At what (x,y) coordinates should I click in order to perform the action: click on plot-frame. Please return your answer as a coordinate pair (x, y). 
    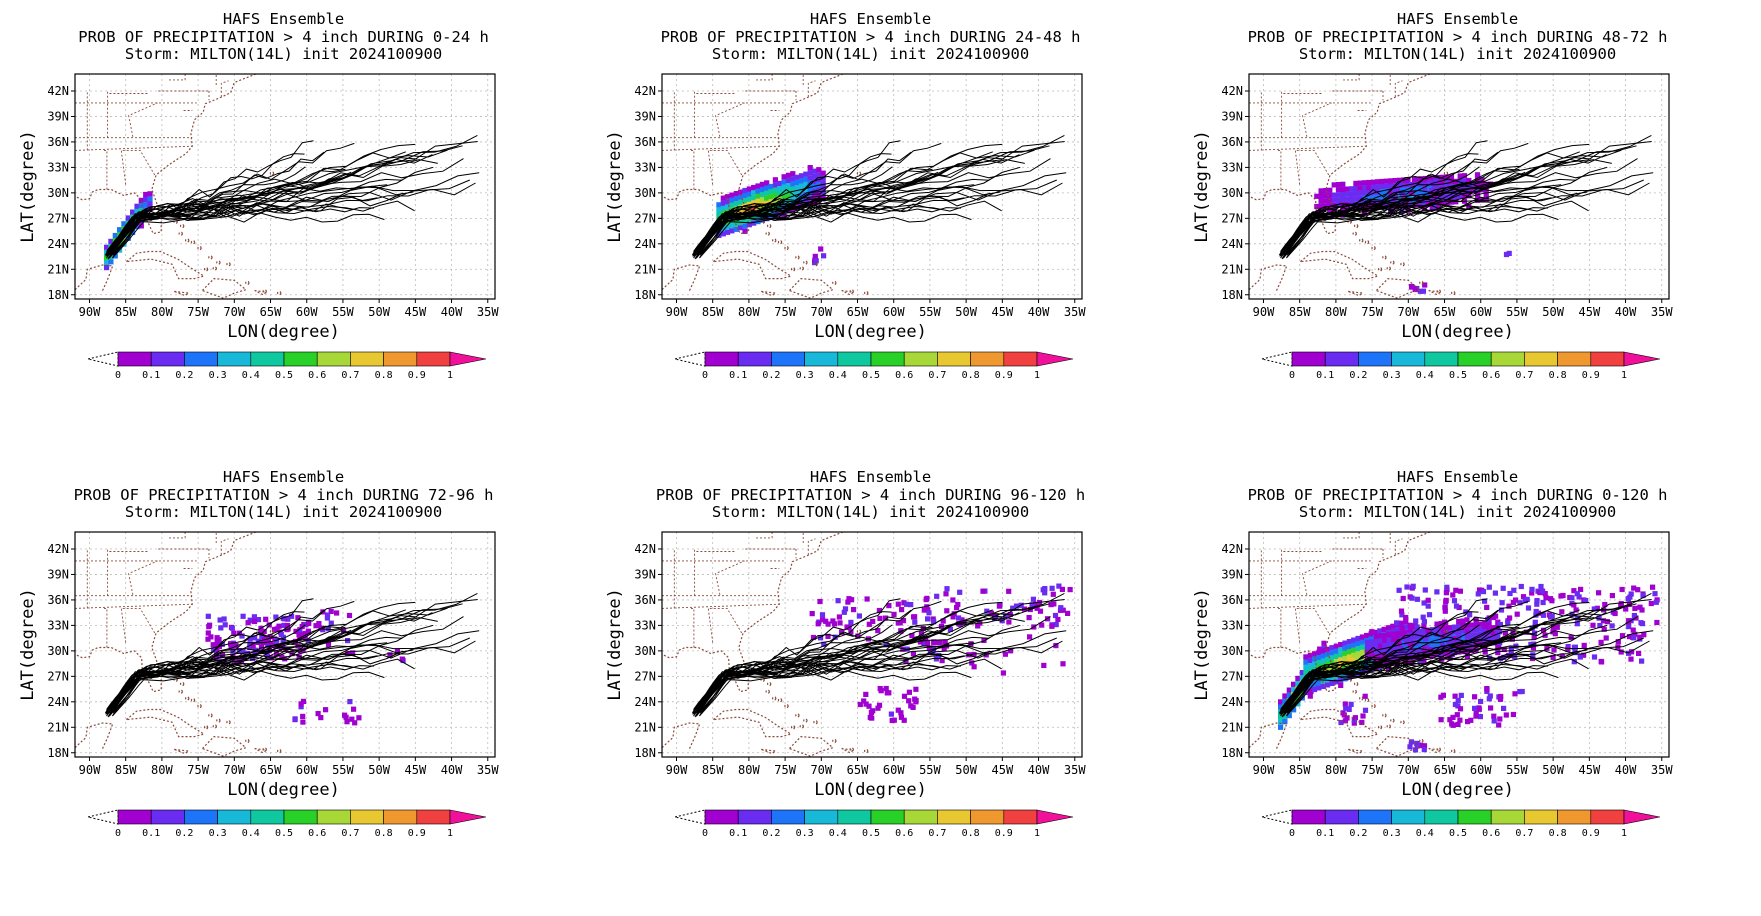
    Looking at the image, I should click on (872, 186).